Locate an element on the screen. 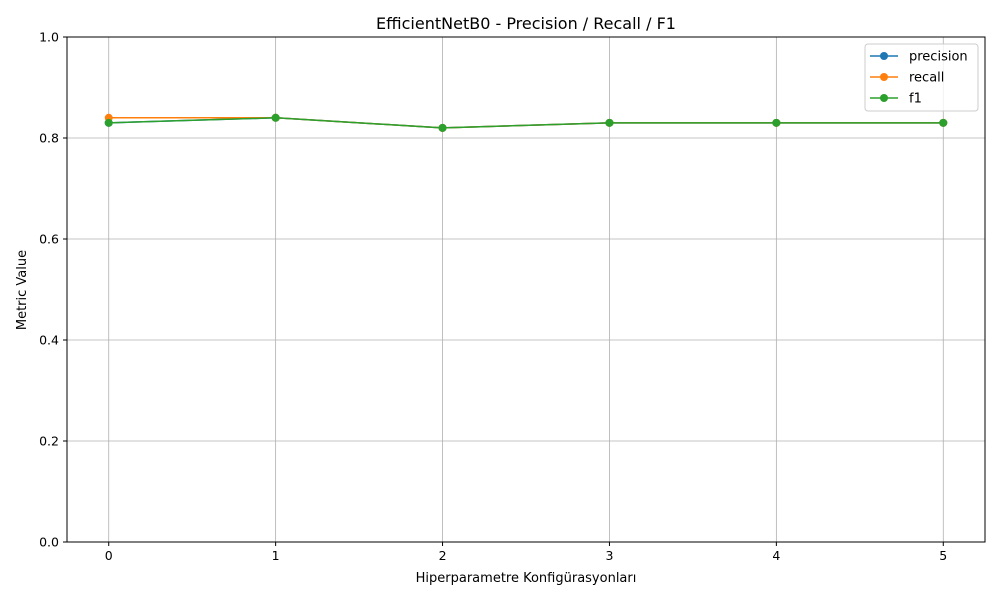 This screenshot has width=1000, height=600. x-tick-label: 3 is located at coordinates (609, 555).